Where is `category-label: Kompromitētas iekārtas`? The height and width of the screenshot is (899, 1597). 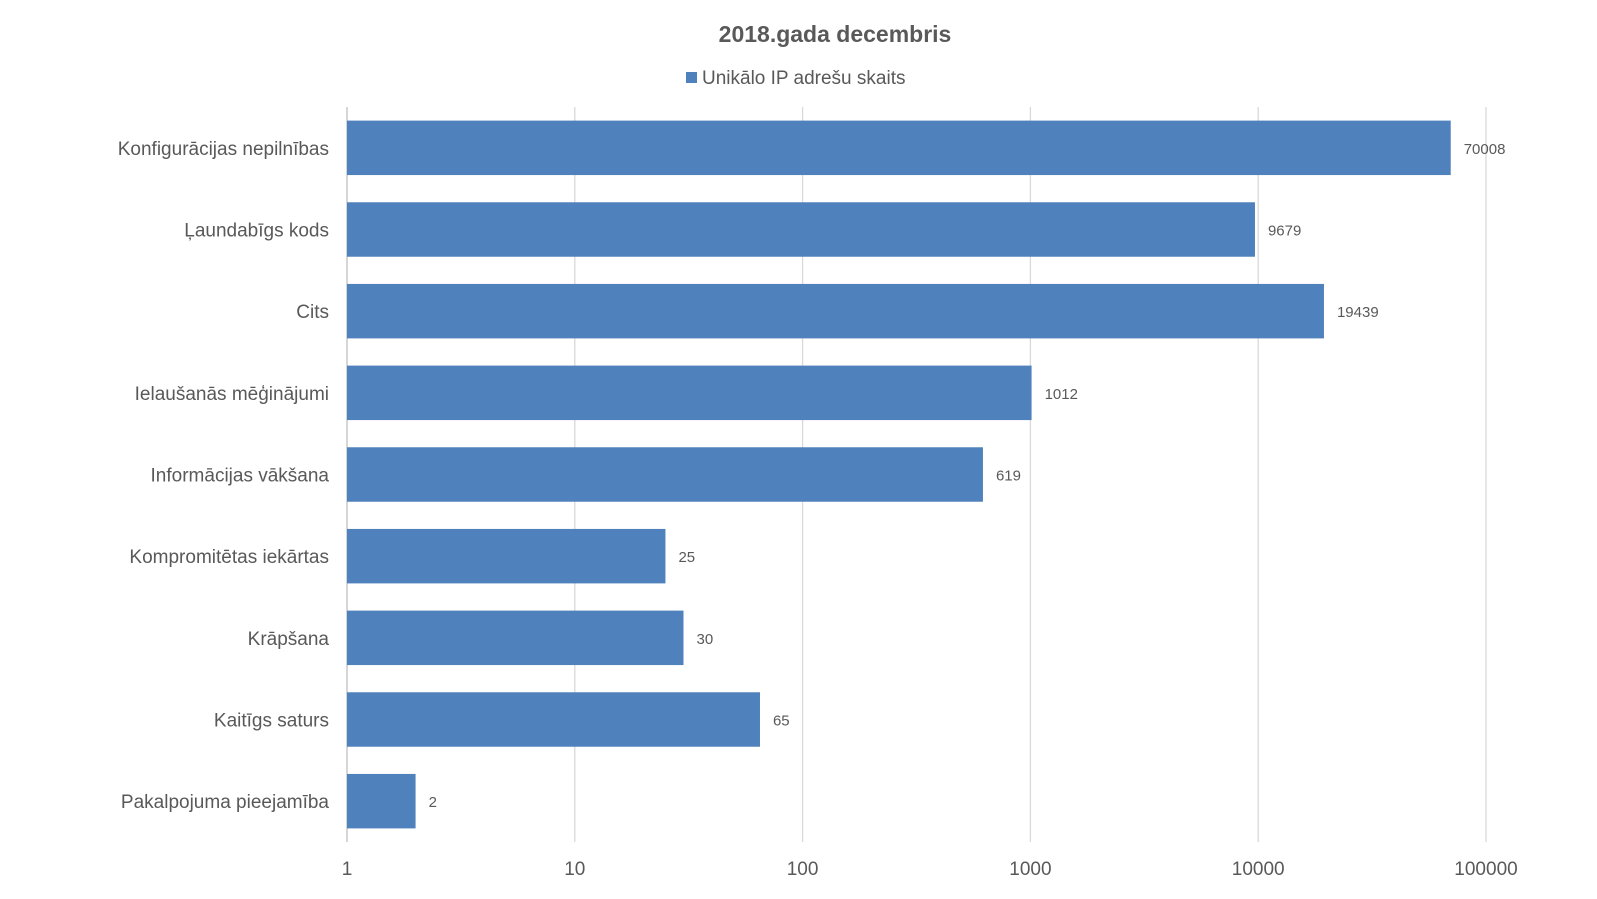
category-label: Kompromitētas iekārtas is located at coordinates (229, 557).